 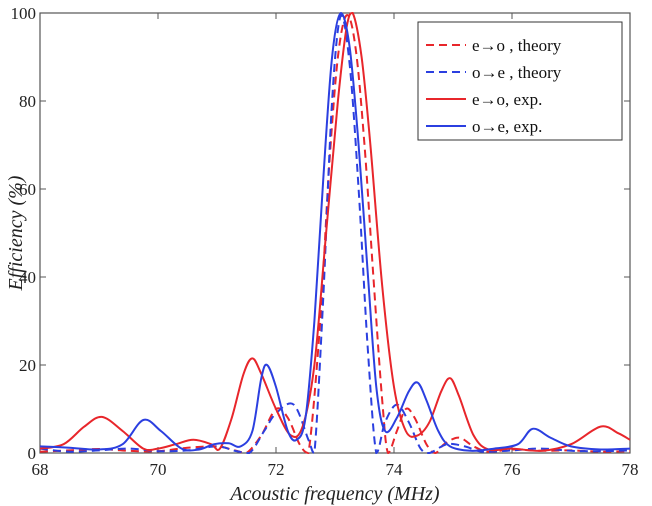 What do you see at coordinates (24, 13) in the screenshot?
I see `y-tick-label-5: 100` at bounding box center [24, 13].